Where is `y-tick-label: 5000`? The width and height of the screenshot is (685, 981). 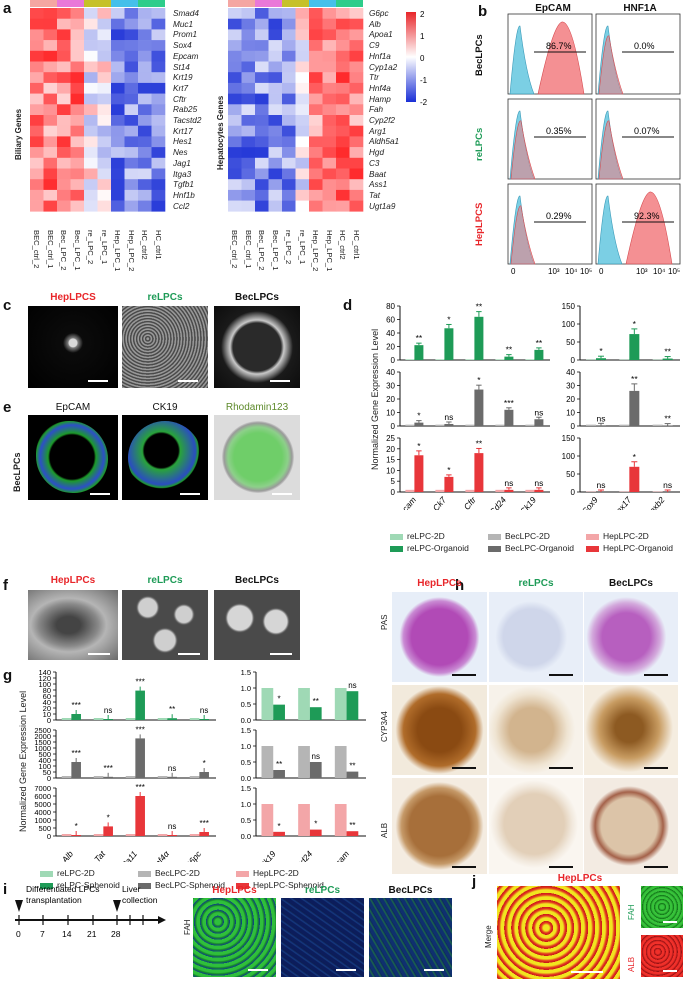 y-tick-label: 5000 is located at coordinates (42, 804).